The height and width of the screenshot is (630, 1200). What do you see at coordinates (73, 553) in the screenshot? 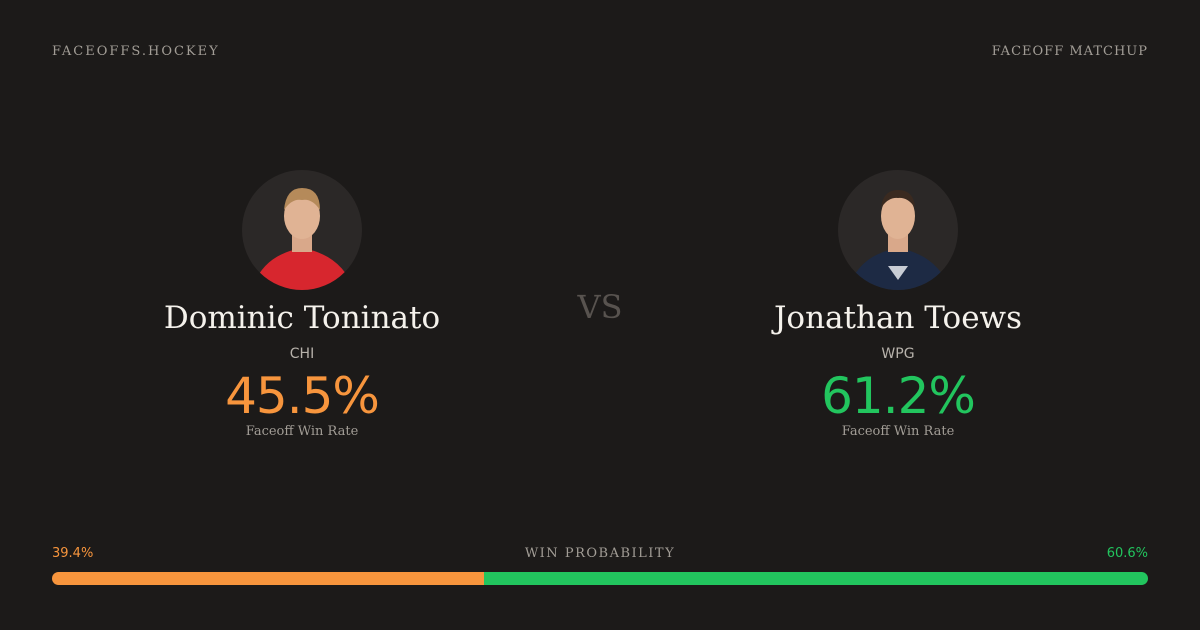
I see `probability-label: 39.4%` at bounding box center [73, 553].